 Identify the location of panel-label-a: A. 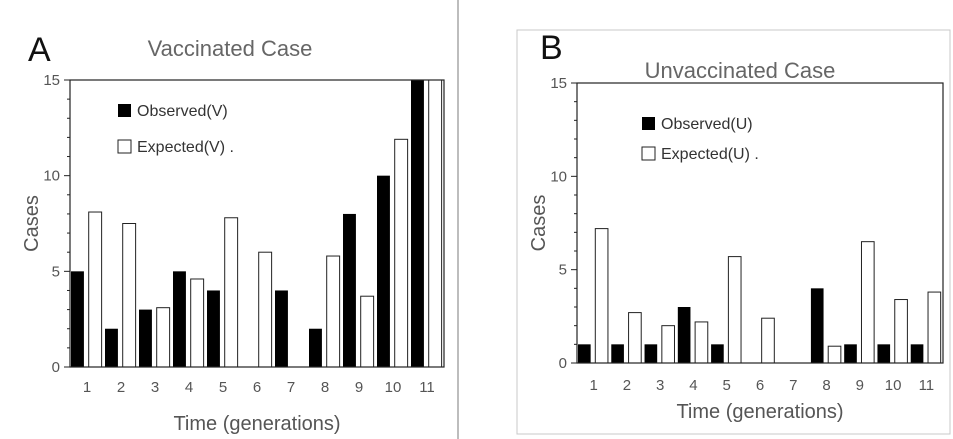
(39, 50).